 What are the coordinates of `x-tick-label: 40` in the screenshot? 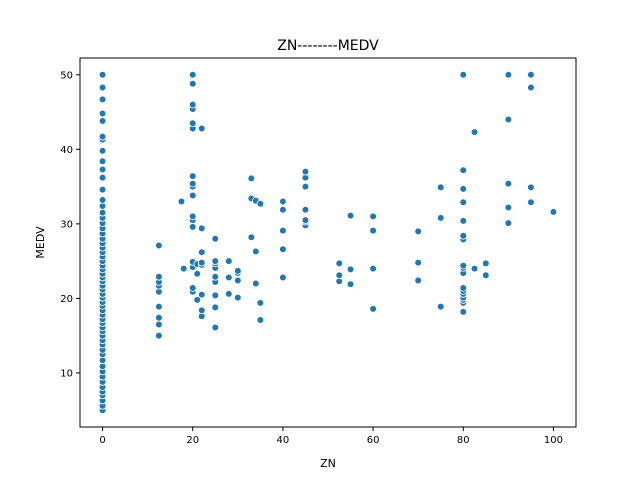 It's located at (283, 440).